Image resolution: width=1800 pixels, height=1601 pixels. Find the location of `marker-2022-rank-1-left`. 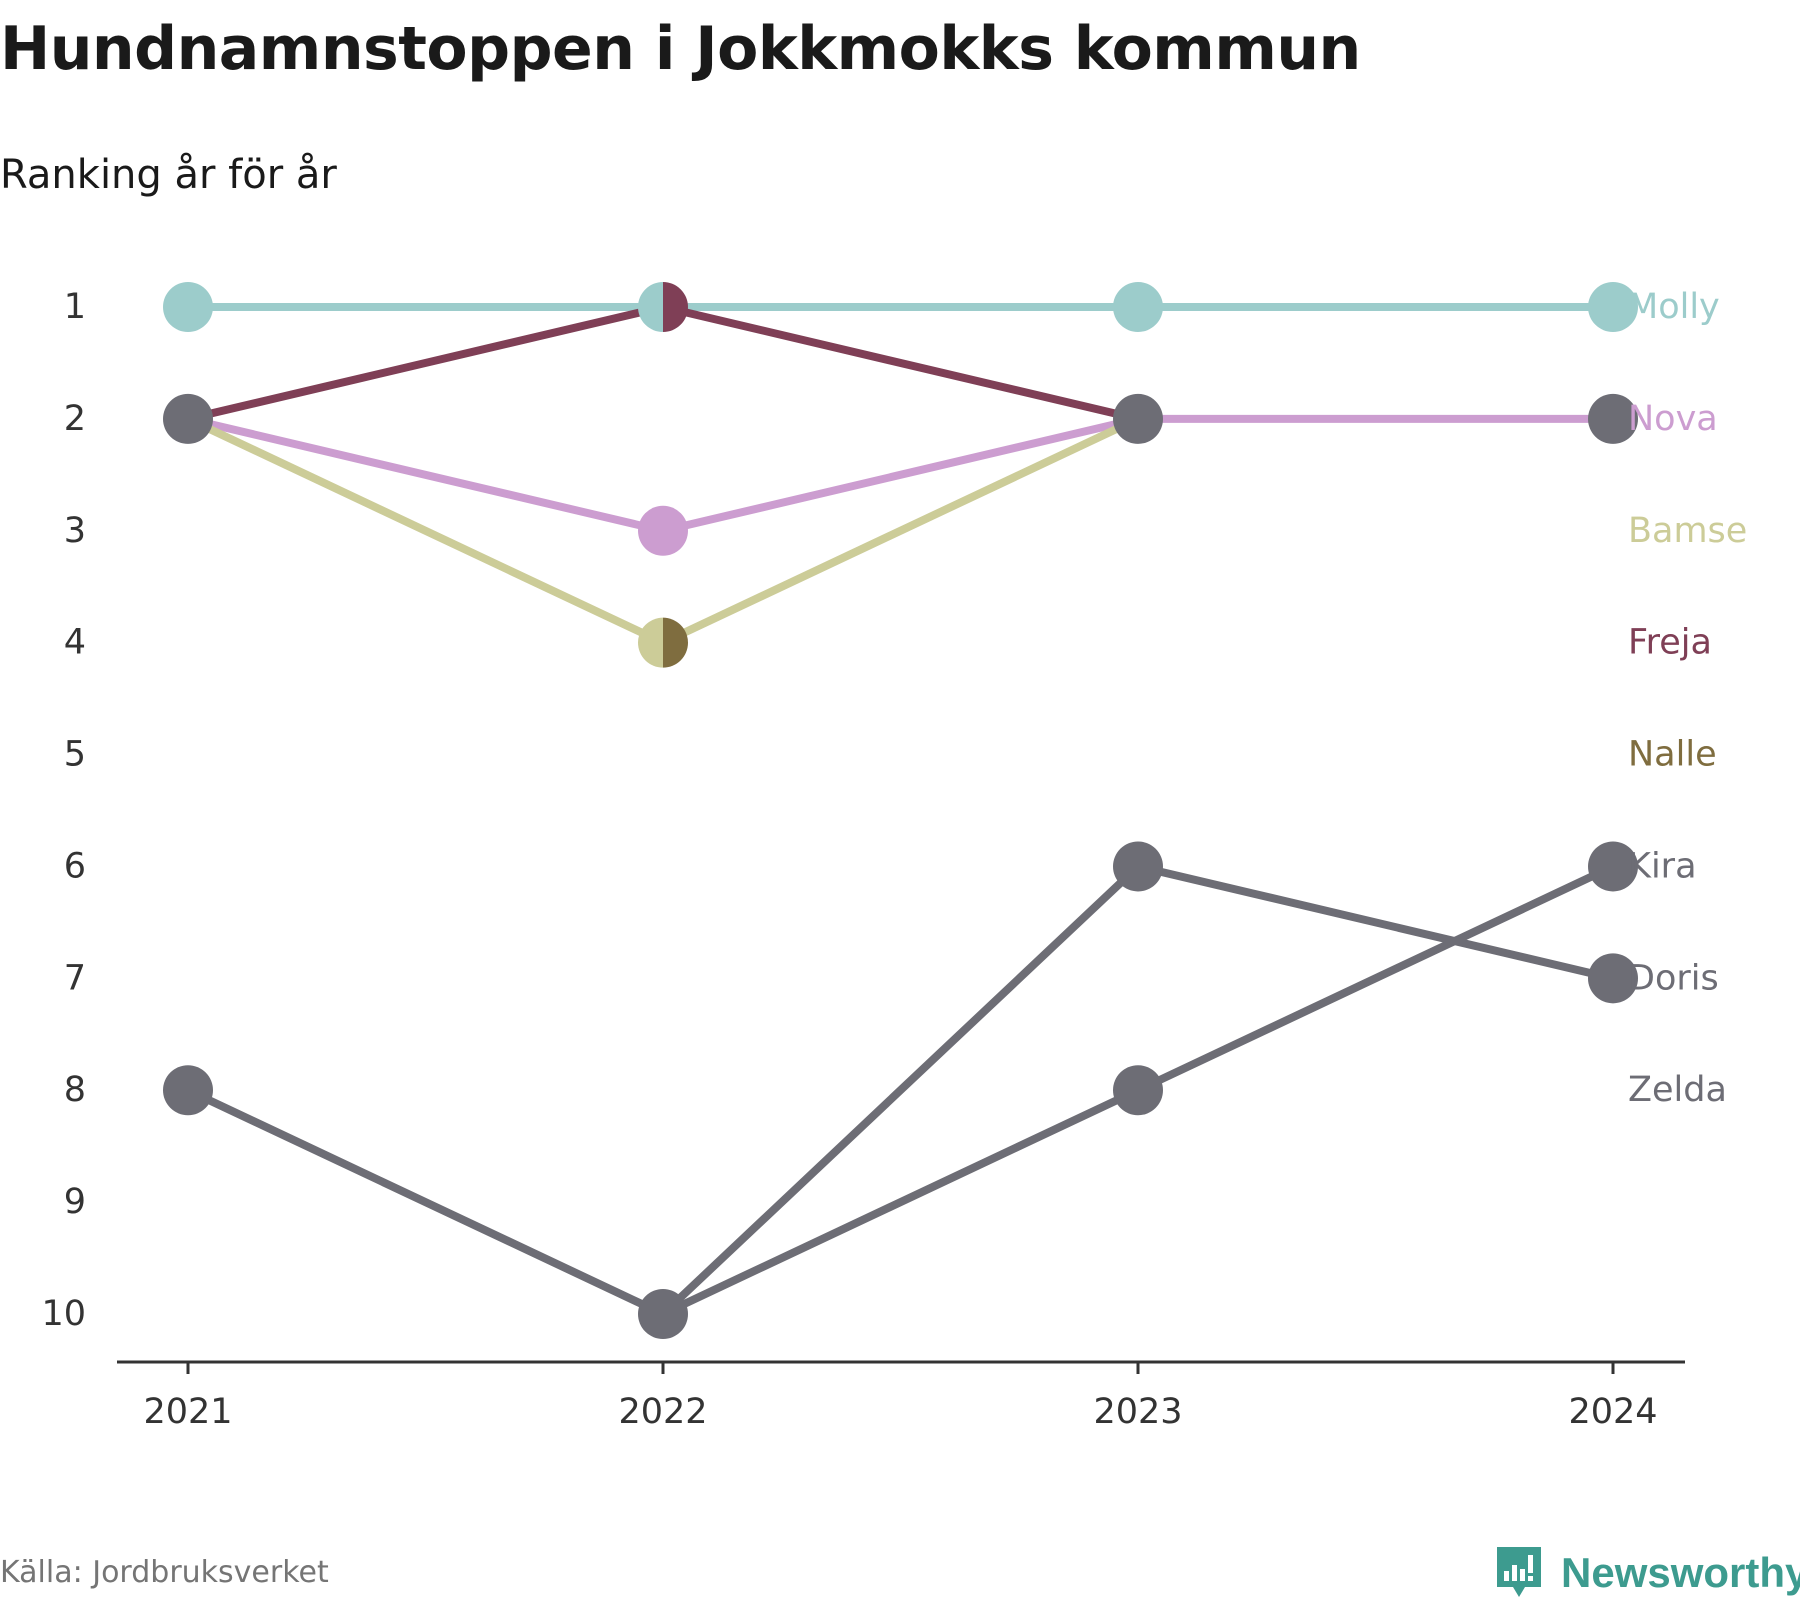

marker-2022-rank-1-left is located at coordinates (650, 307).